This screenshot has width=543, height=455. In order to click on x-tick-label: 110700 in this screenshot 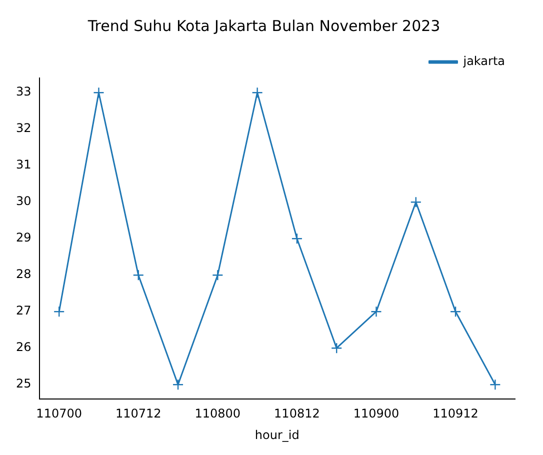, I will do `click(59, 413)`.